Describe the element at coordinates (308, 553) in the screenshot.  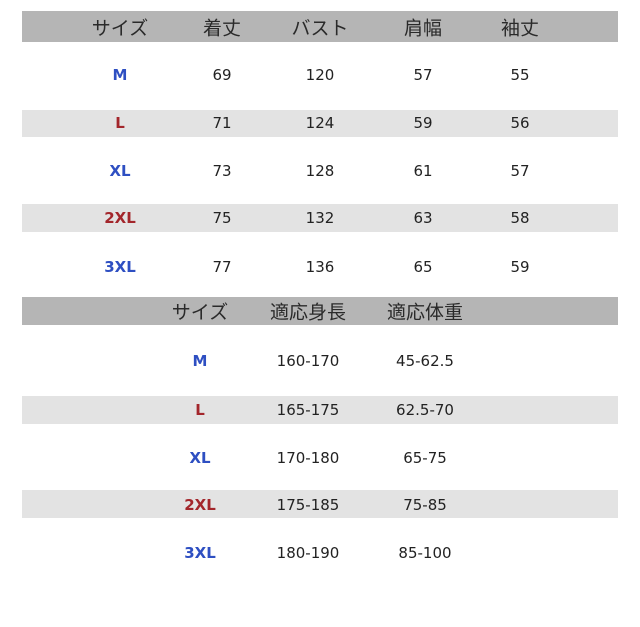
I see `table-cell: 180-190` at that location.